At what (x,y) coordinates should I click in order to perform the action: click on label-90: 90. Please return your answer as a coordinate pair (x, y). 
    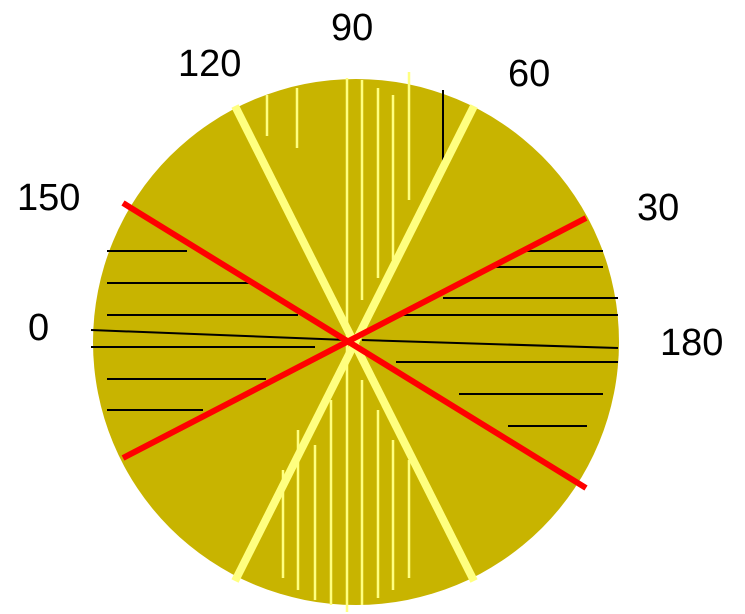
    Looking at the image, I should click on (352, 28).